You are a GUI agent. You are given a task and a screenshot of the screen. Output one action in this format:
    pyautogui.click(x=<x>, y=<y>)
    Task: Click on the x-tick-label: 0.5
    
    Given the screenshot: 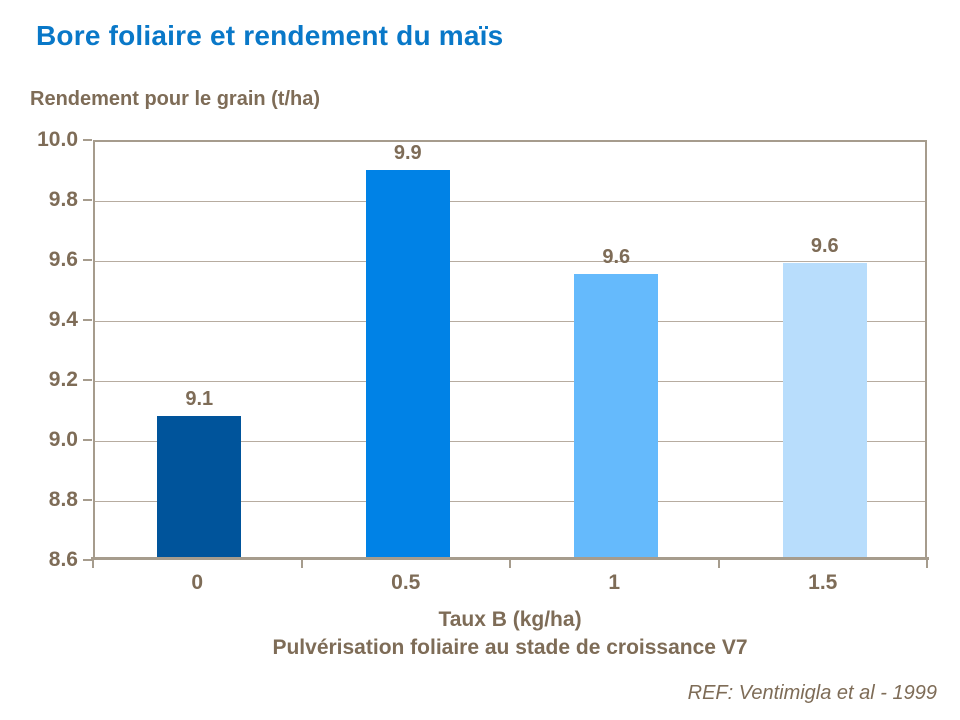 What is the action you would take?
    pyautogui.click(x=406, y=582)
    